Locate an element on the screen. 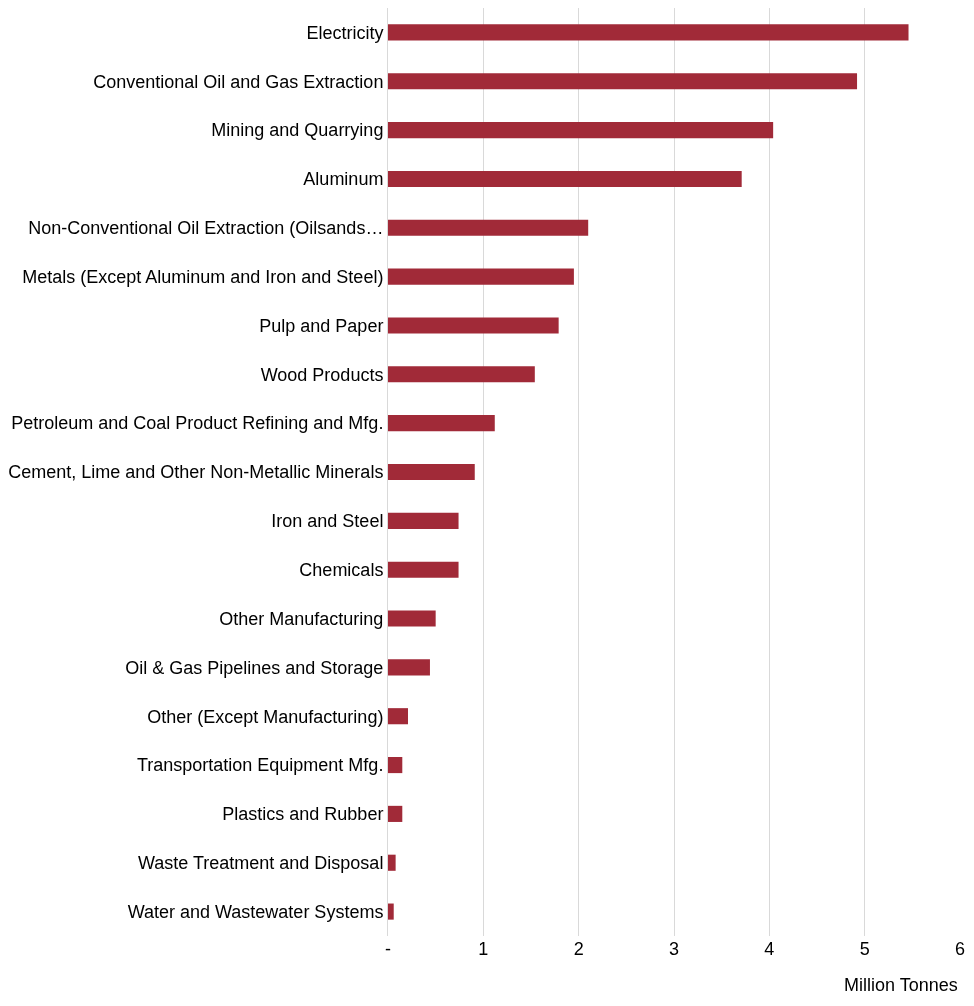  y-tick-label: Cement, Lime and Other Non-Metallic Minerals is located at coordinates (196, 472).